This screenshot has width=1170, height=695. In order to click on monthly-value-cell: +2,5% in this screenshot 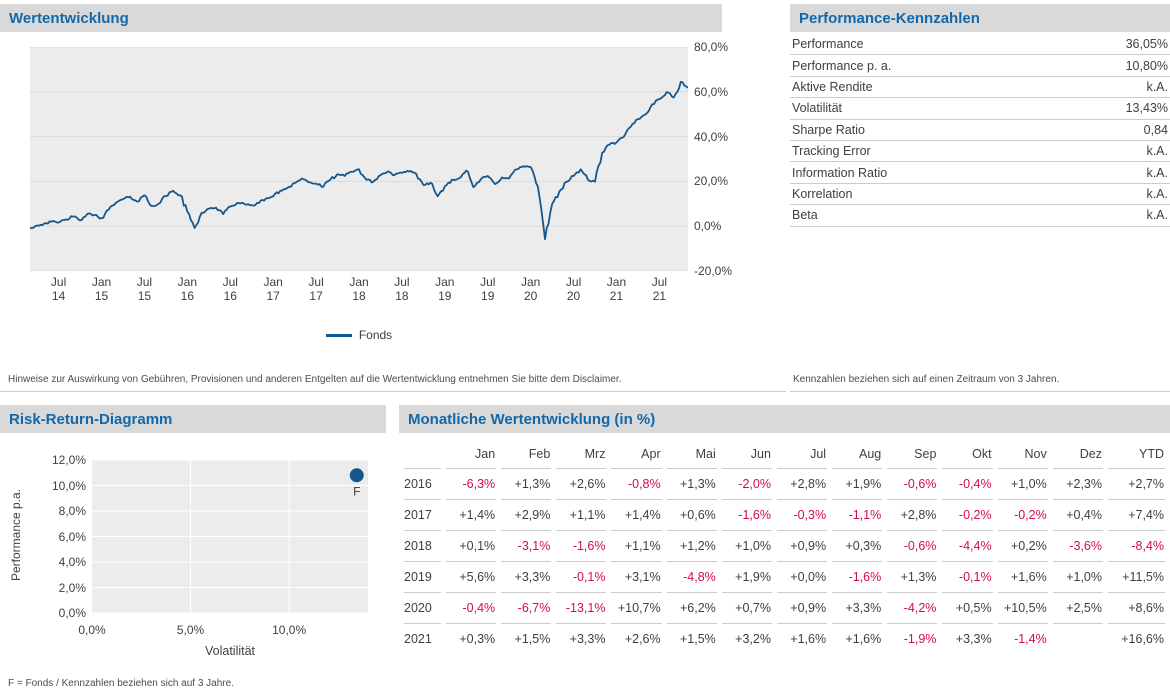, I will do `click(1077, 608)`.